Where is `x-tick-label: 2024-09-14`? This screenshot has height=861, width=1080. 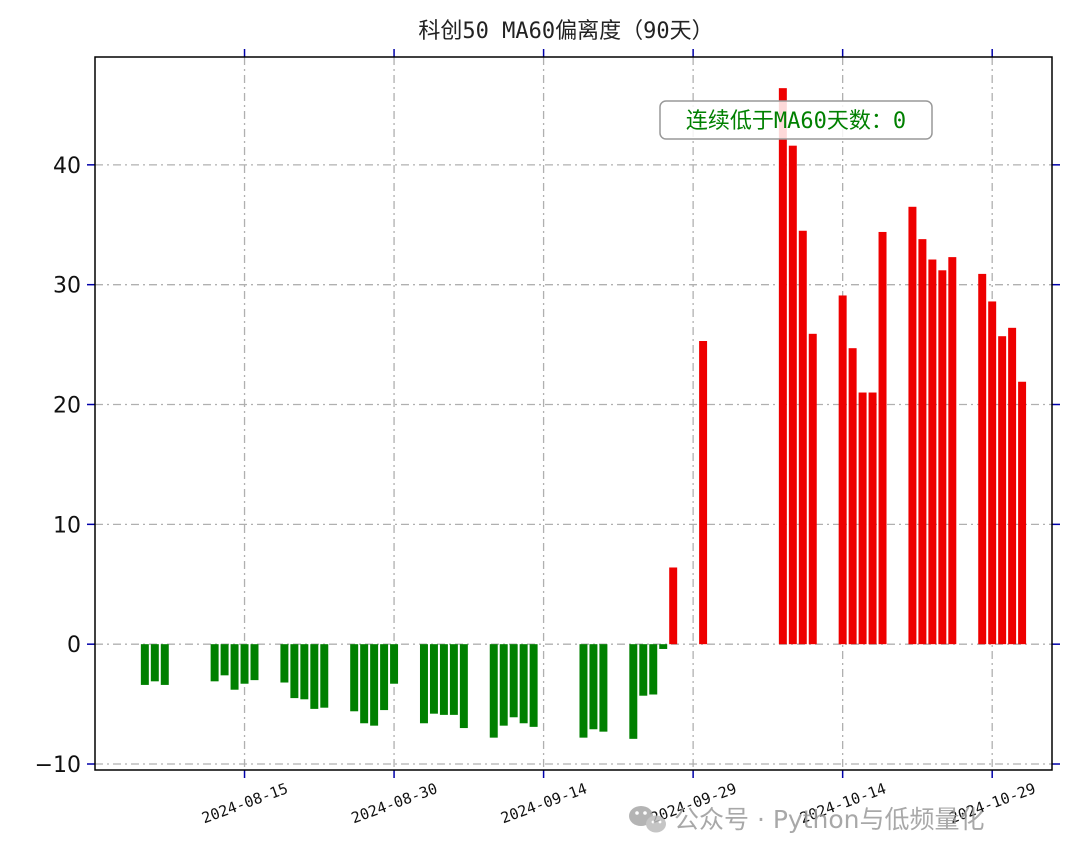
x-tick-label: 2024-09-14 is located at coordinates (543, 803).